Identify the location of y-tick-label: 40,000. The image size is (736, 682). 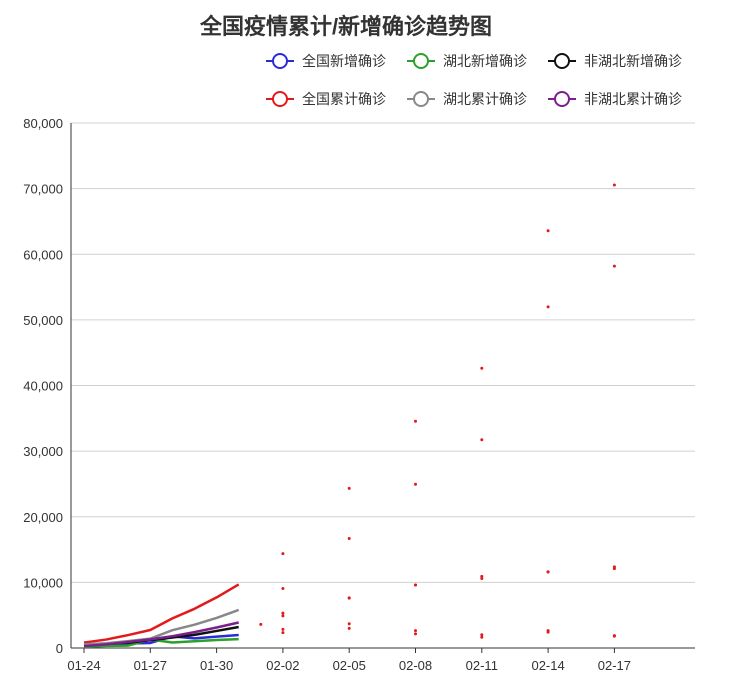
(43, 386).